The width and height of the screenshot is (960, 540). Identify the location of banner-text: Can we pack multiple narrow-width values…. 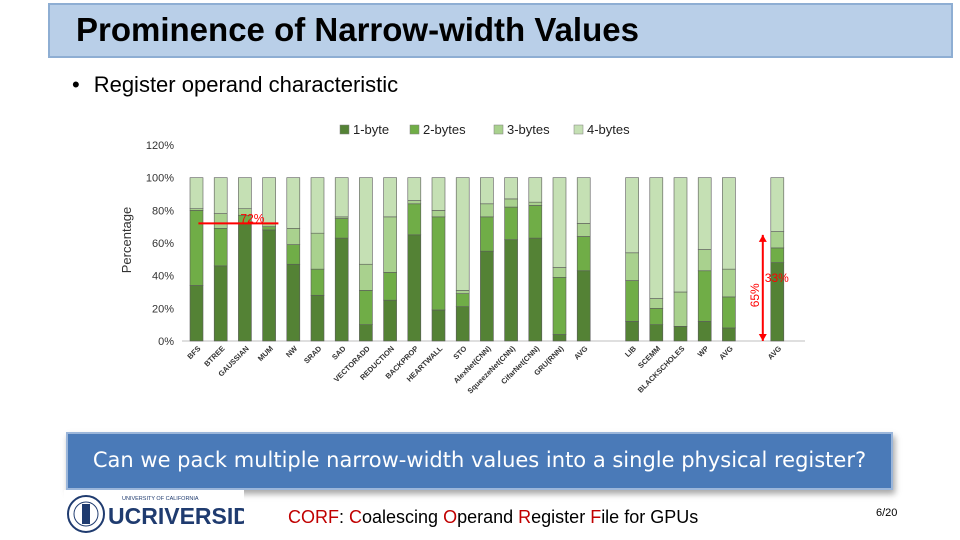
(479, 460).